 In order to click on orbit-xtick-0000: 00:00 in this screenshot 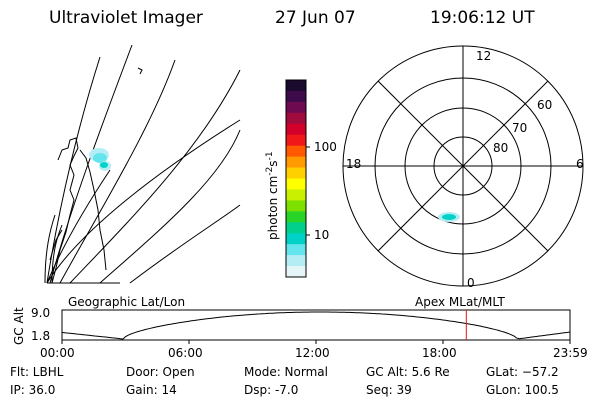, I will do `click(57, 353)`.